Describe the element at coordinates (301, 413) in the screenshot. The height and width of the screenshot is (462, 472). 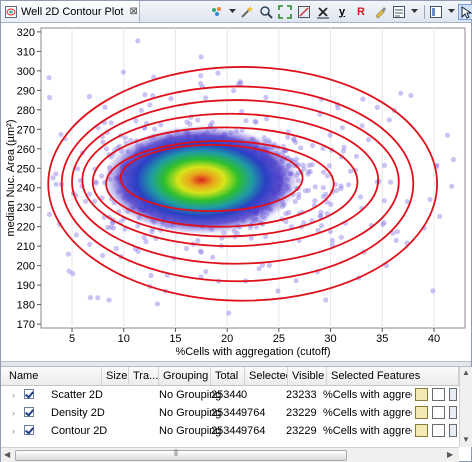
I see `layer-visible: 23229` at that location.